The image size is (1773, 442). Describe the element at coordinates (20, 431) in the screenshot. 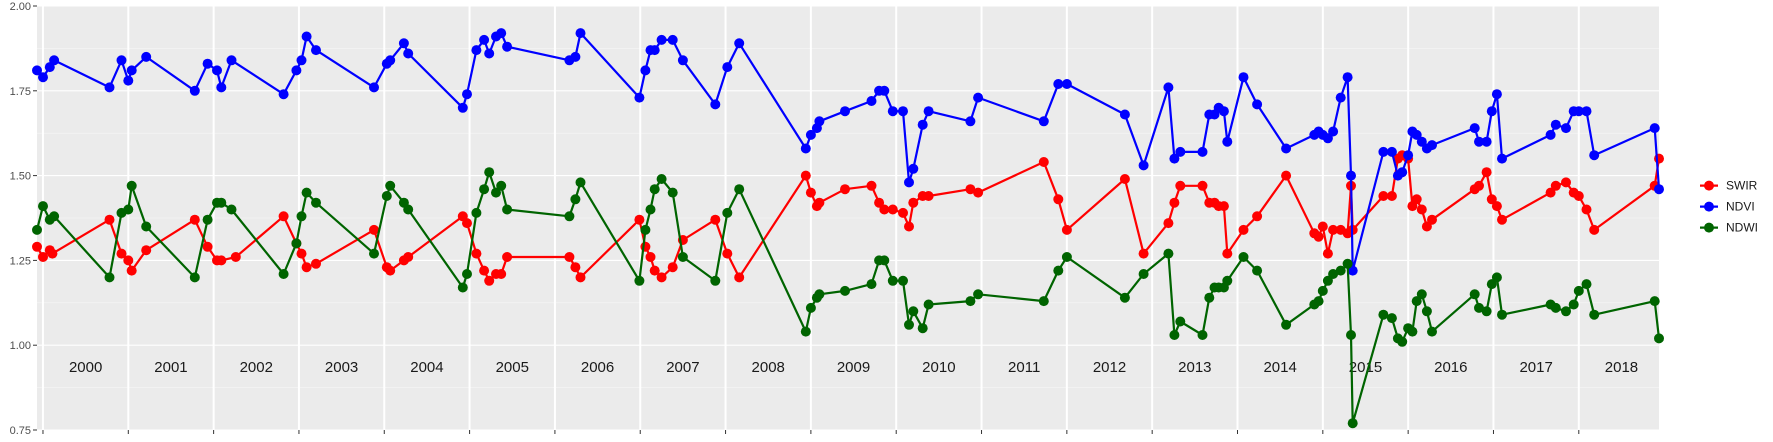

I see `y-tick-label: 0.75` at that location.